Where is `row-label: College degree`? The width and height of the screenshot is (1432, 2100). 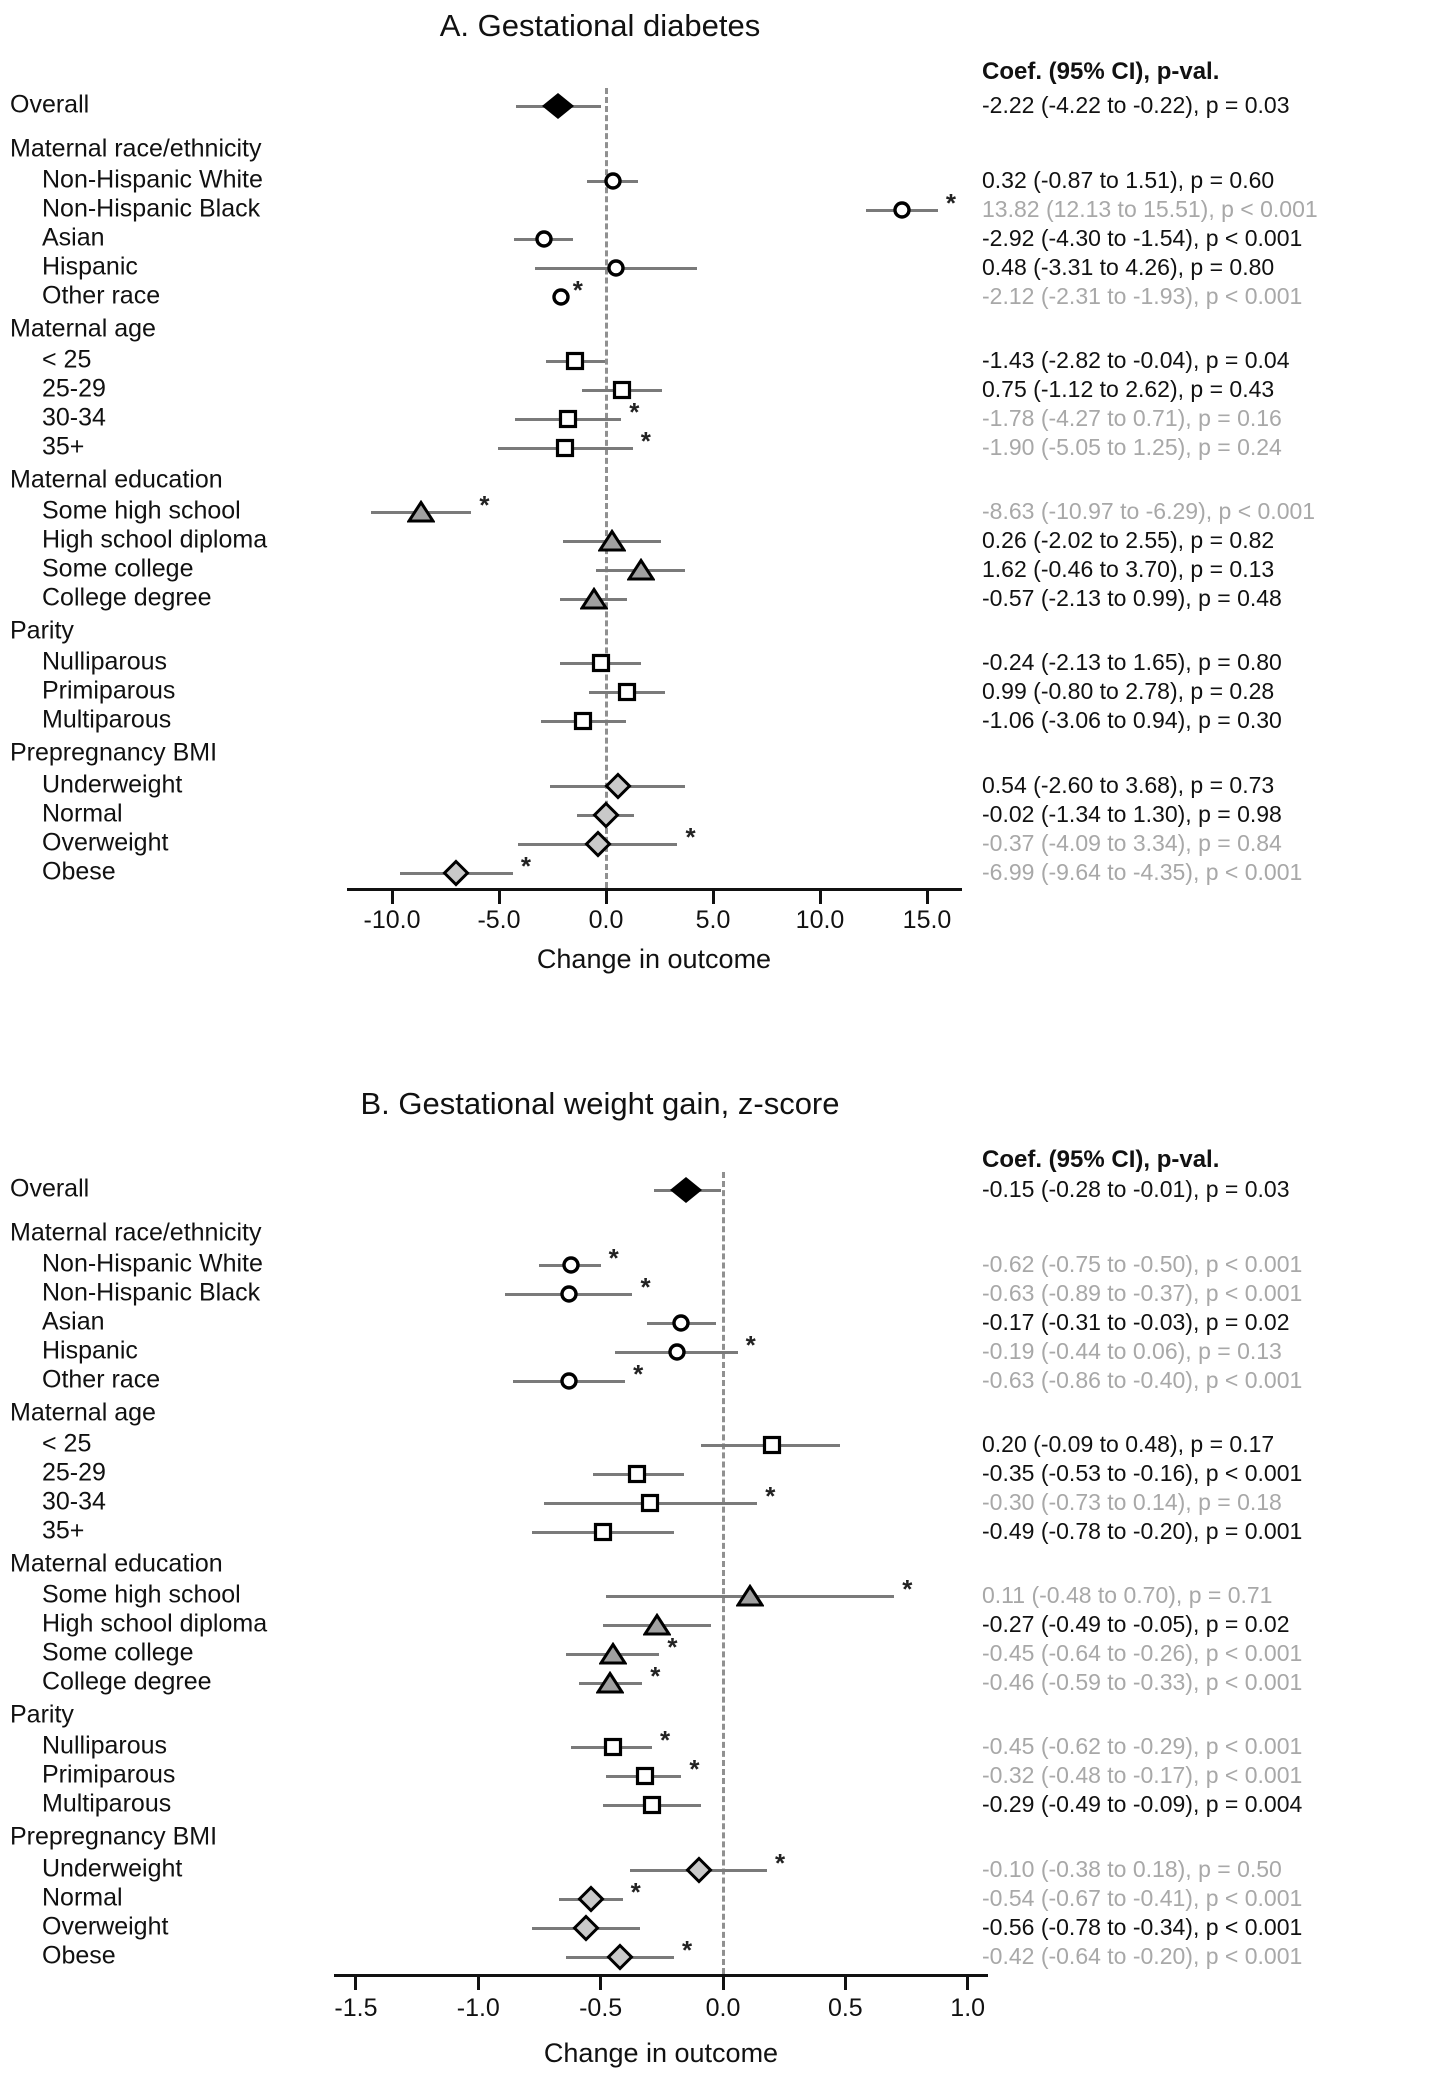
row-label: College degree is located at coordinates (127, 597).